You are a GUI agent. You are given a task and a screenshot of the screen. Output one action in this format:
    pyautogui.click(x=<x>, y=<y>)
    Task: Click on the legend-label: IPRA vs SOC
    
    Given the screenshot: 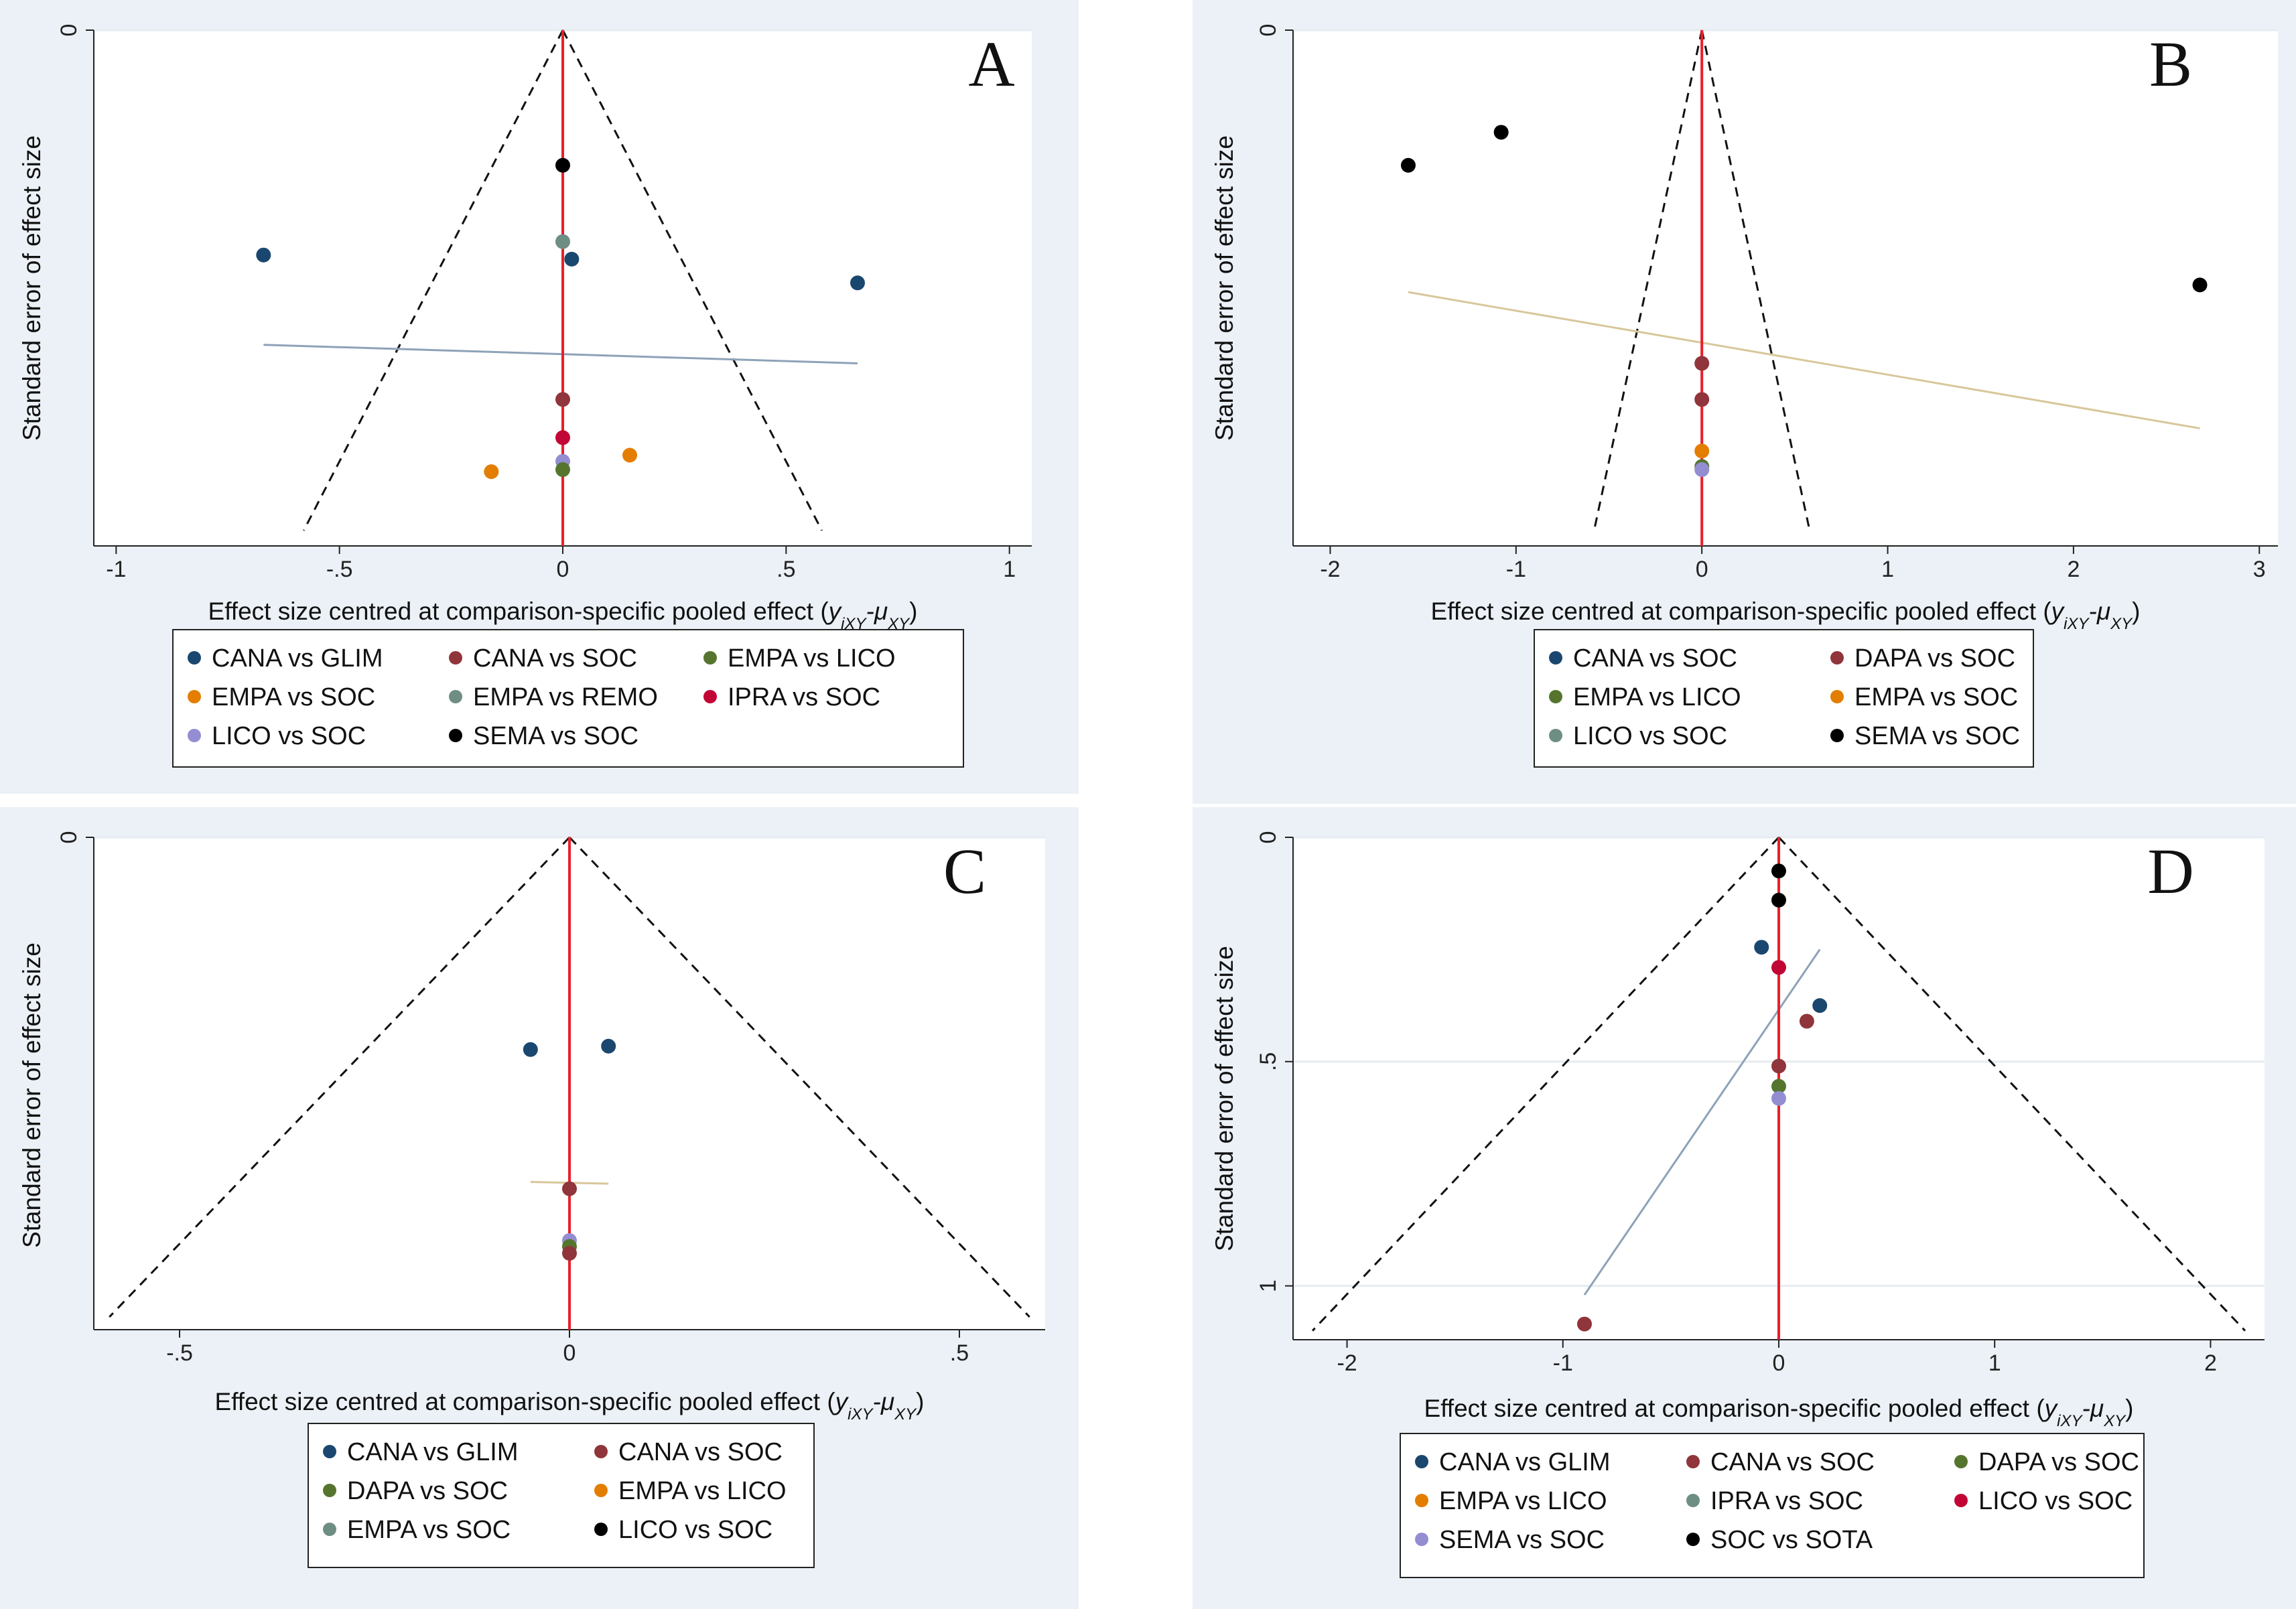 What is the action you would take?
    pyautogui.click(x=1786, y=1501)
    